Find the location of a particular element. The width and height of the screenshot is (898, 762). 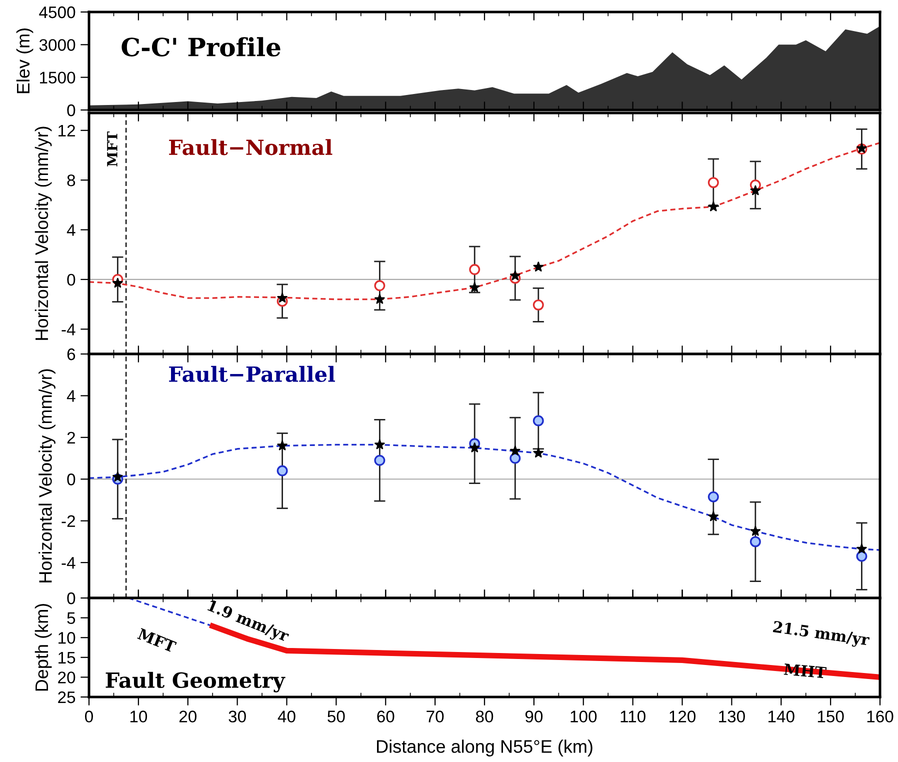

x-tick-label: 50 is located at coordinates (336, 716).